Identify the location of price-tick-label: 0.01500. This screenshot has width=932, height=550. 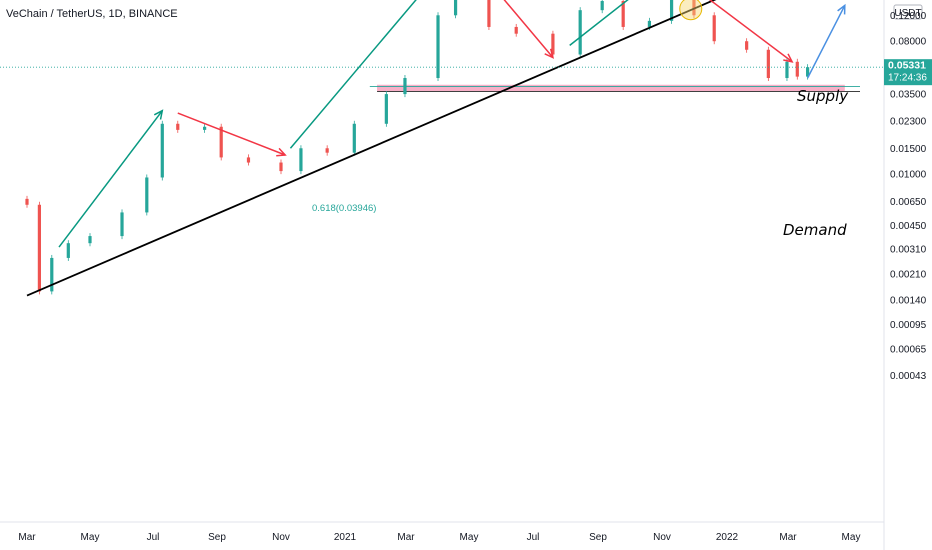
(908, 149).